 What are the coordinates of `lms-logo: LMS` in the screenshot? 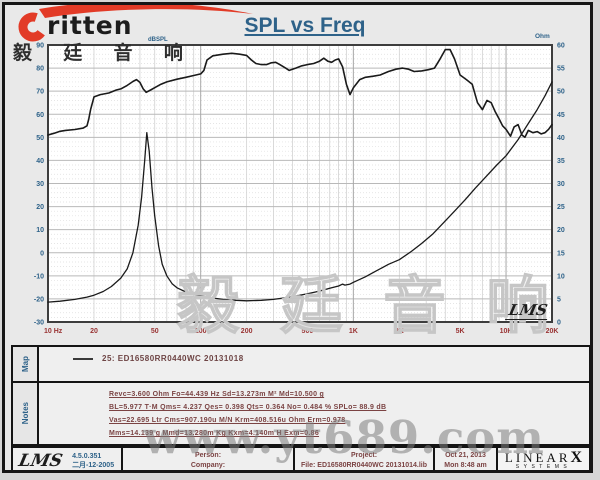 It's located at (40, 460).